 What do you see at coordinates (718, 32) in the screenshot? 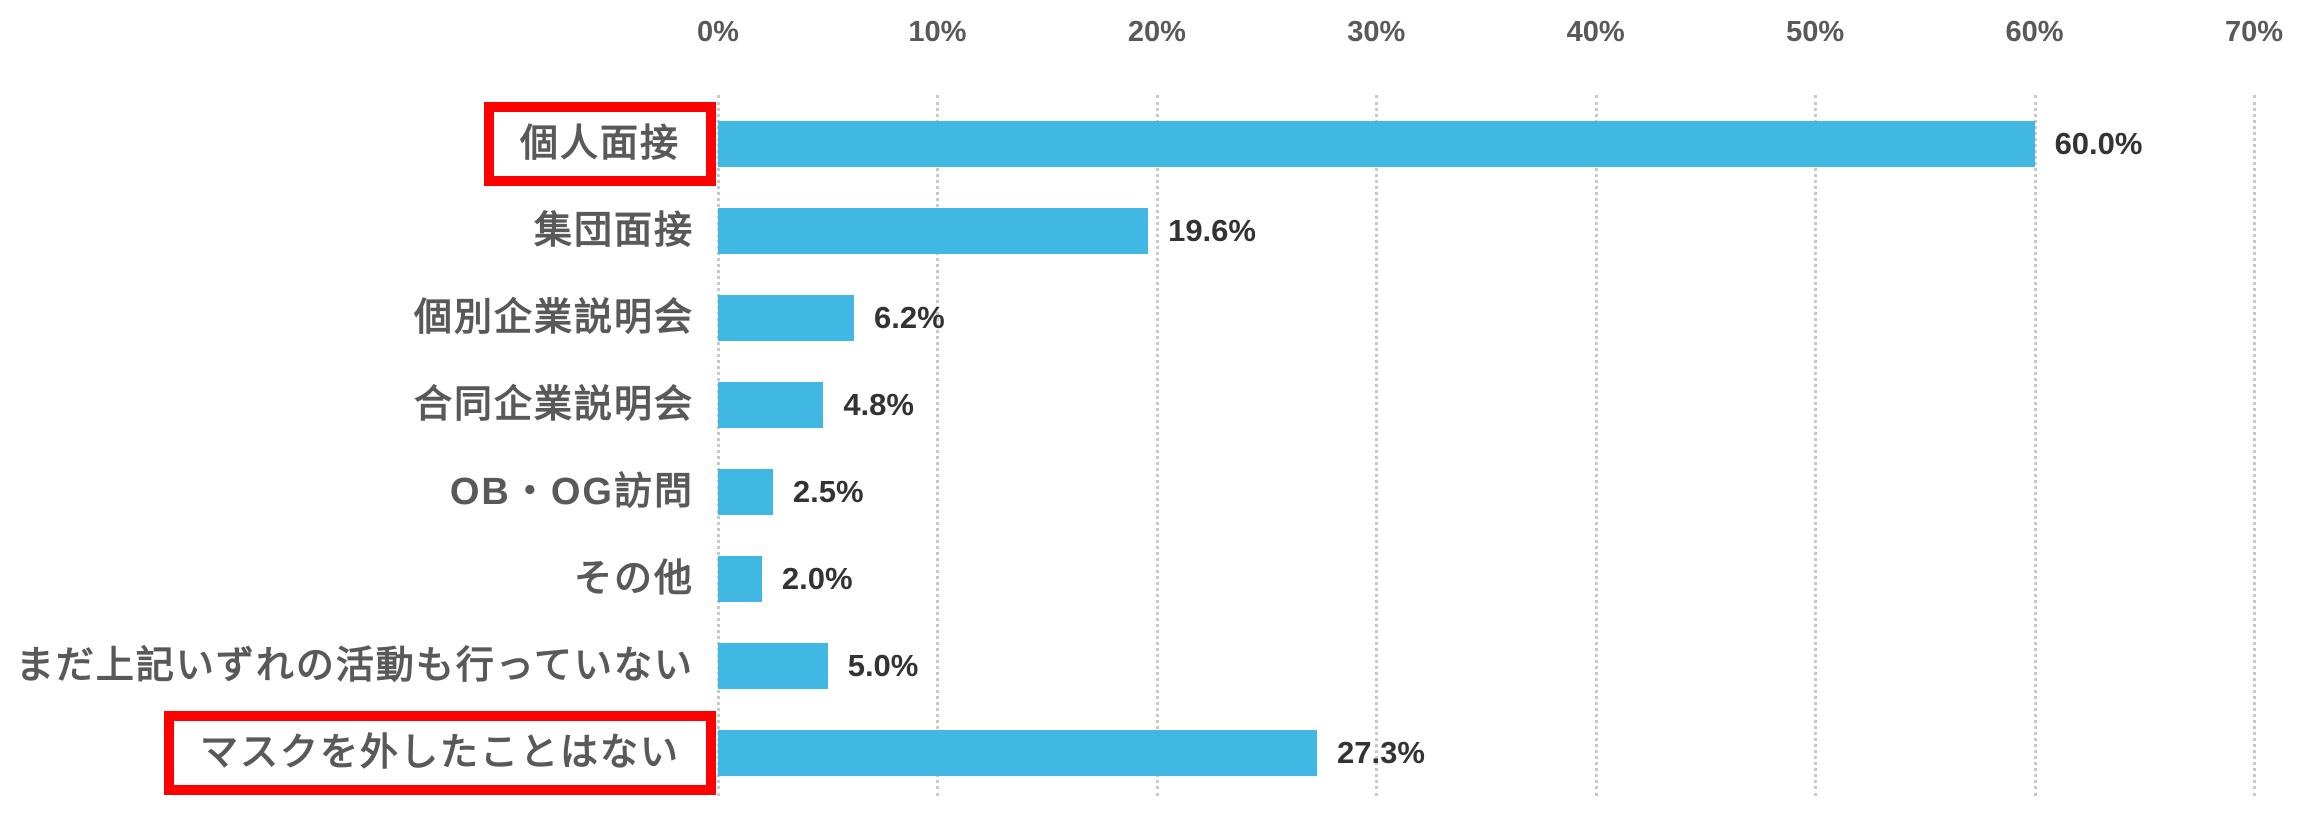
I see `x-axis-tick-label: 0%` at bounding box center [718, 32].